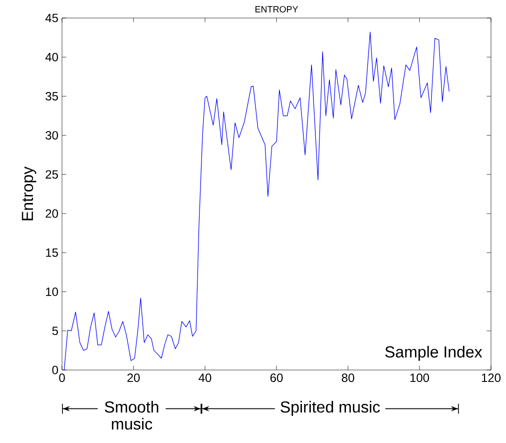 This screenshot has height=443, width=506. Describe the element at coordinates (62, 378) in the screenshot. I see `x-tick-label: 0` at that location.